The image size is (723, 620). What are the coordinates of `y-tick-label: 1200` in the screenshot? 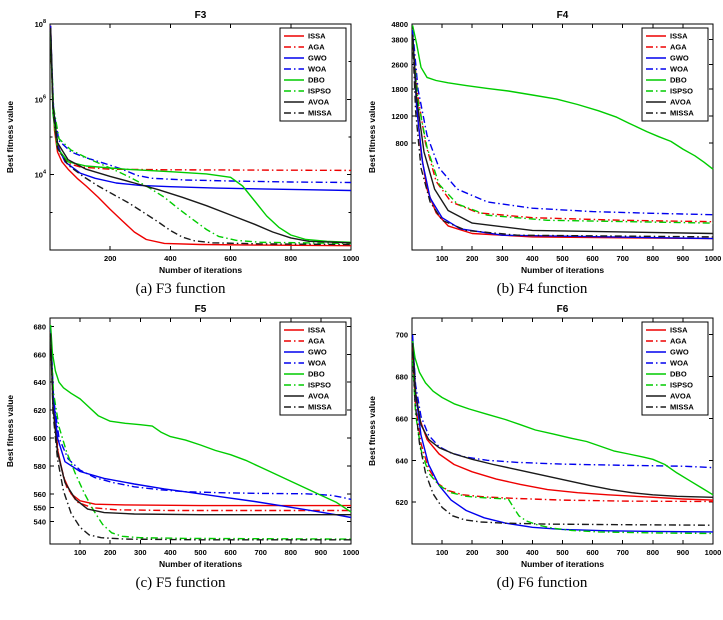 It's located at (399, 116).